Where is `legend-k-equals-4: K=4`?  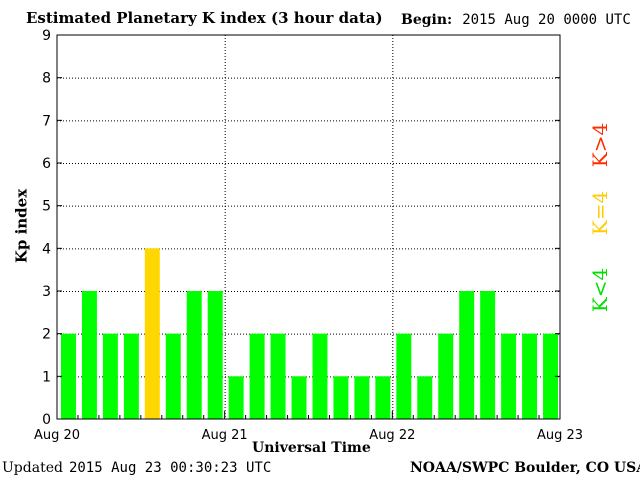 legend-k-equals-4: K=4 is located at coordinates (600, 213).